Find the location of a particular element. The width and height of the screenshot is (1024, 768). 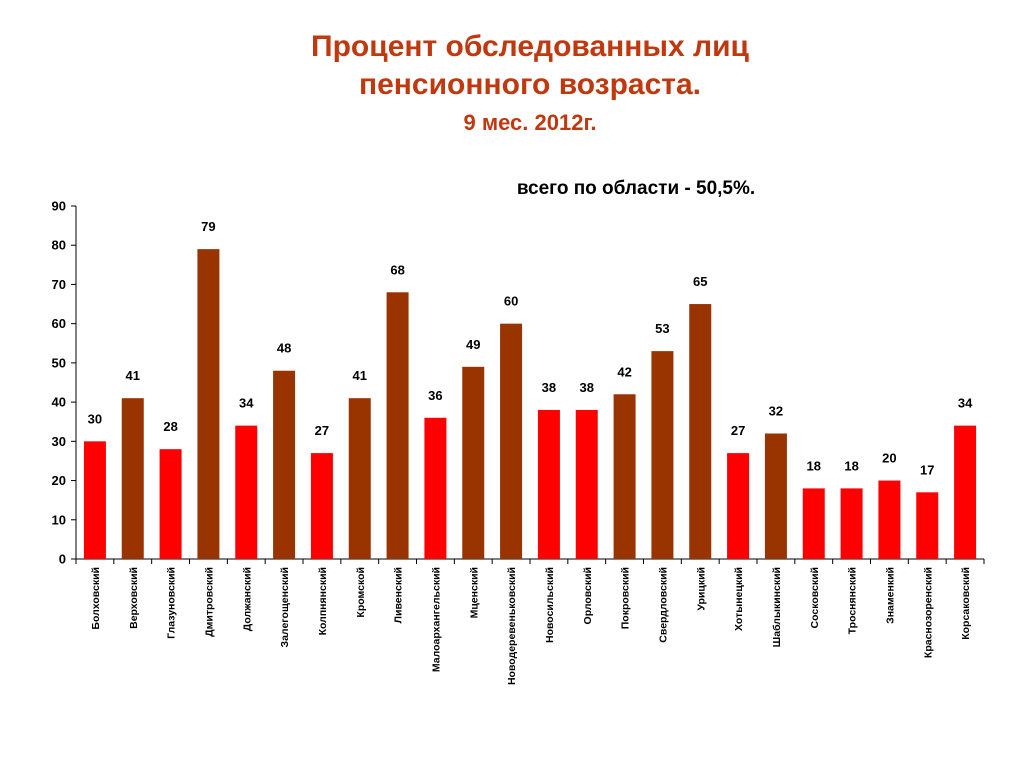

x-category-label: Глазуновский is located at coordinates (172, 603).